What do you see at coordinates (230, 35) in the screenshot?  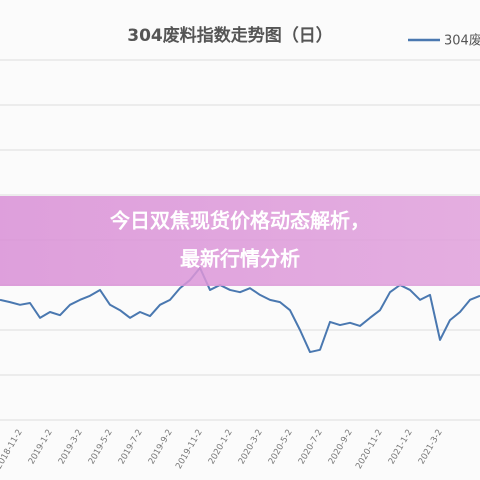 I see `chart-title: 304废料指数走势图（日）` at bounding box center [230, 35].